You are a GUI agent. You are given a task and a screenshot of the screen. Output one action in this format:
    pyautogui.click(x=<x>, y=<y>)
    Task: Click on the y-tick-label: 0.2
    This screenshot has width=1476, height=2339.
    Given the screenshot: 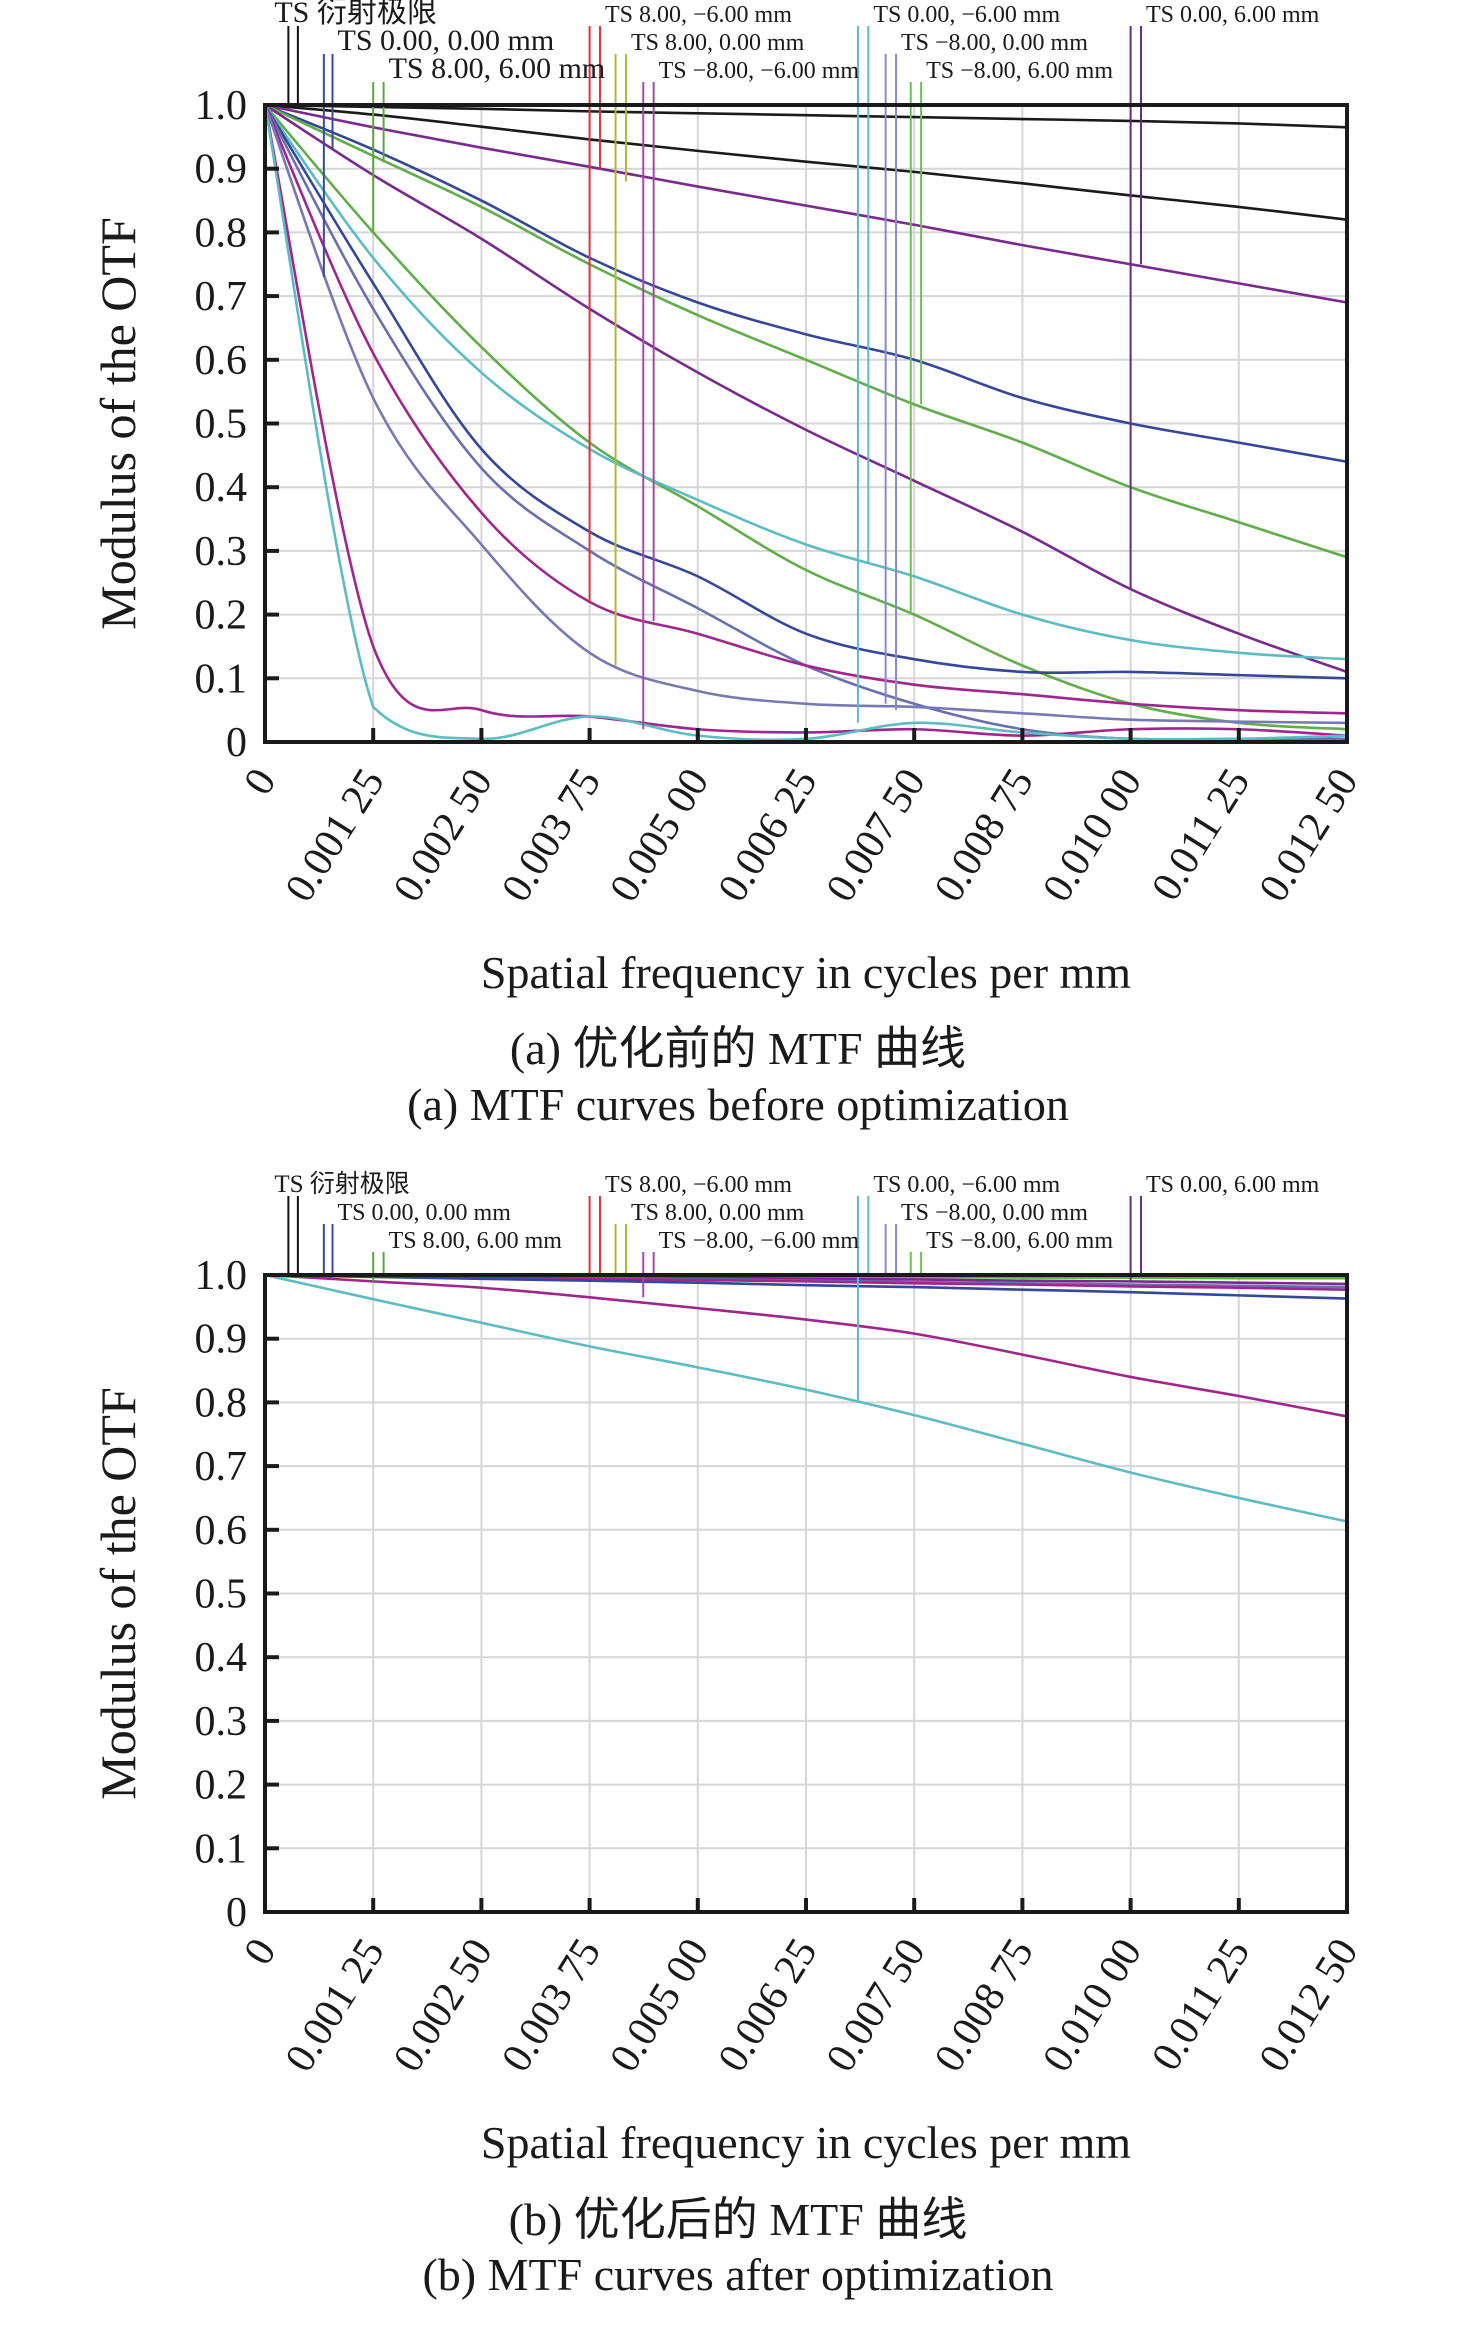 What is the action you would take?
    pyautogui.click(x=221, y=1786)
    